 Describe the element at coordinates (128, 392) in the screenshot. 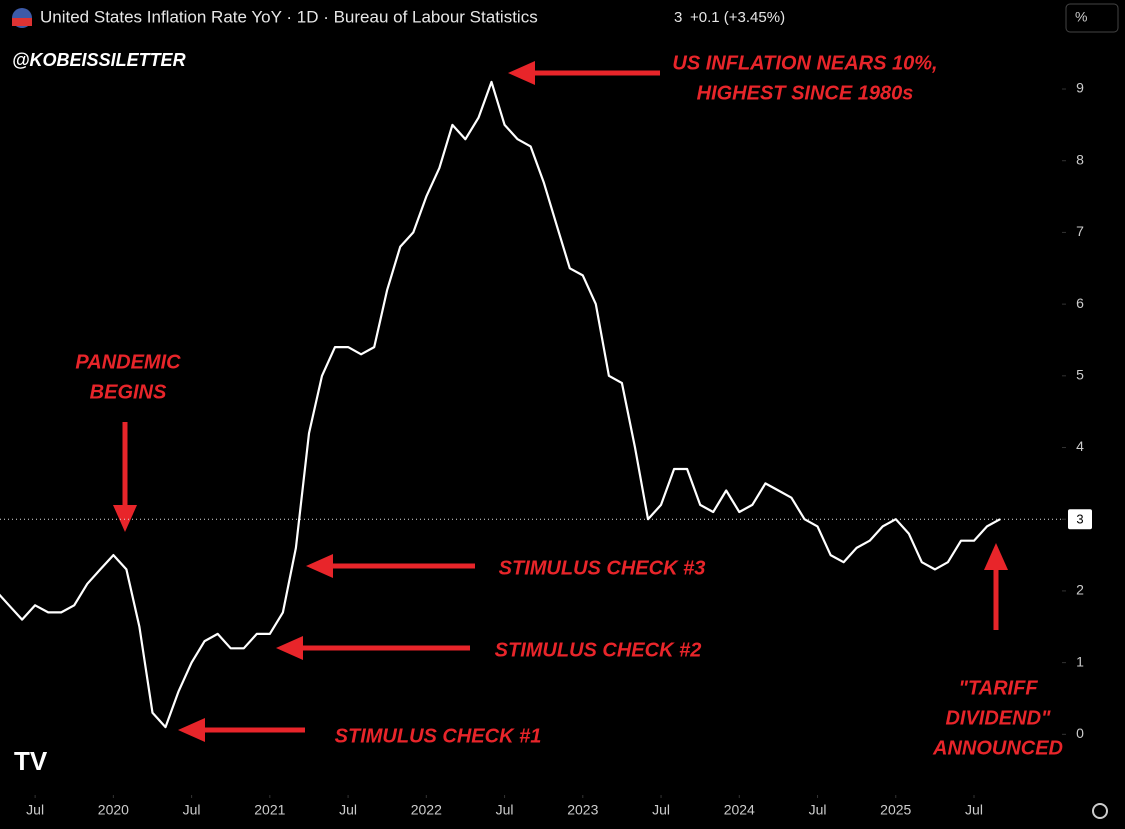

I see `annotation: BEGINS` at that location.